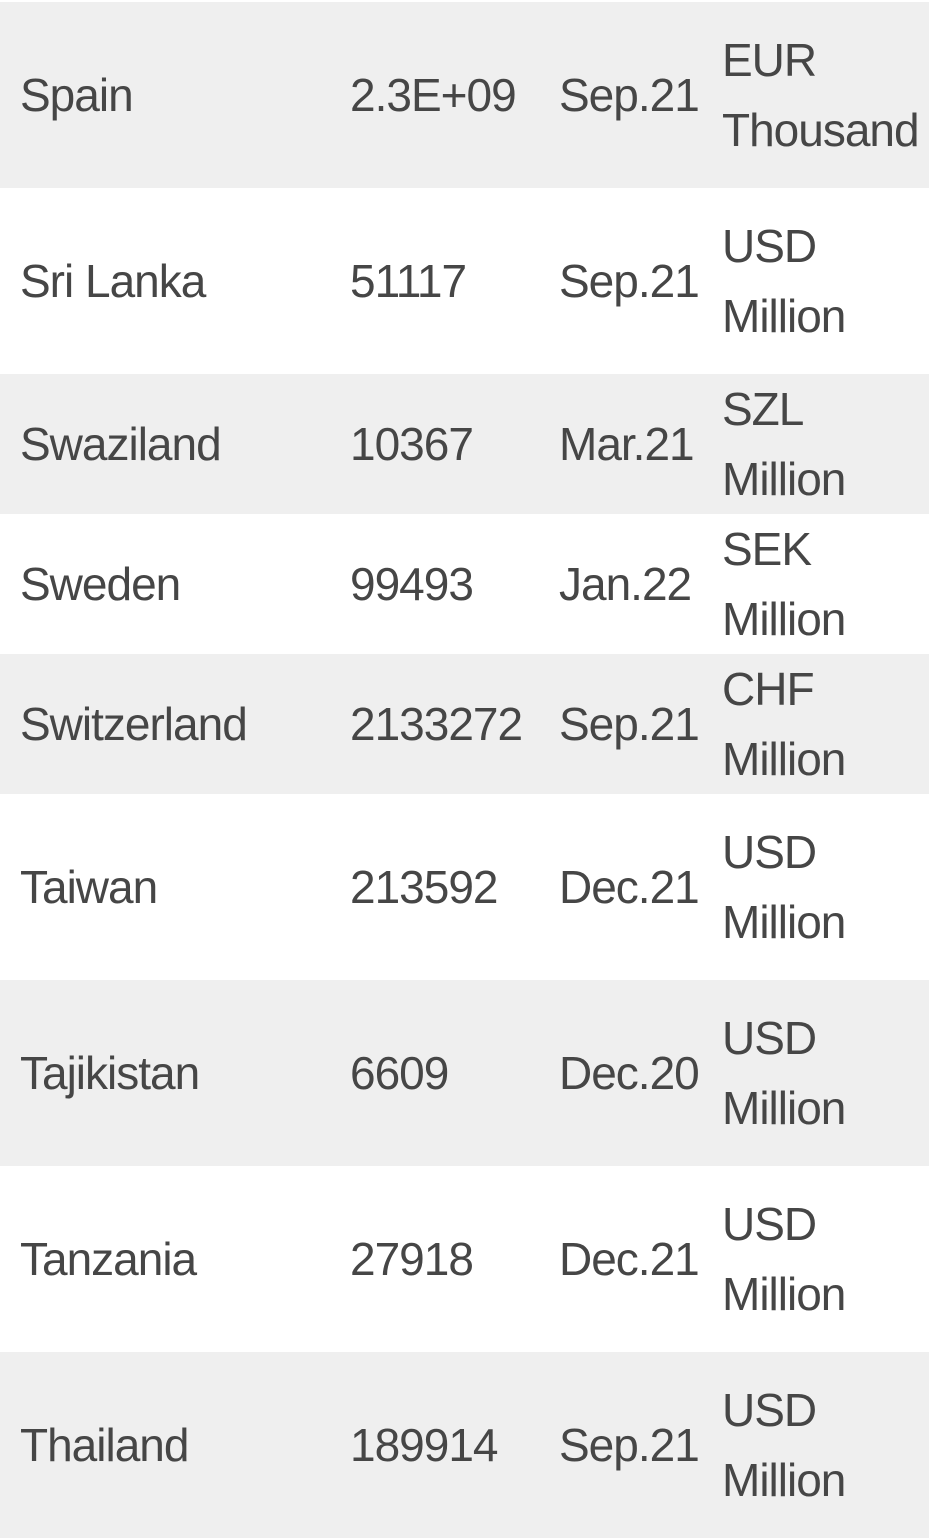  What do you see at coordinates (454, 95) in the screenshot?
I see `value-cell: 2.3E+09` at bounding box center [454, 95].